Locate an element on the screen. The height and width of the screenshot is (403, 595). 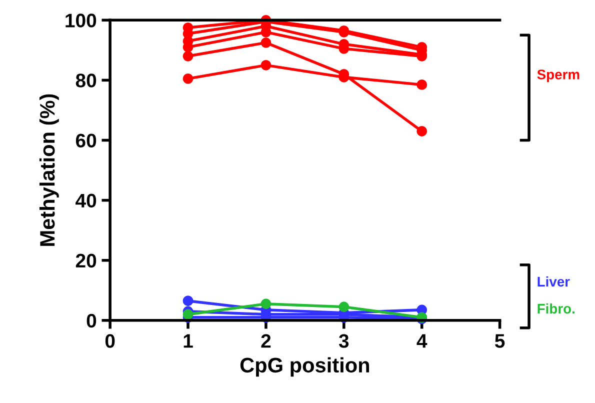
text: Sperm is located at coordinates (558, 76).